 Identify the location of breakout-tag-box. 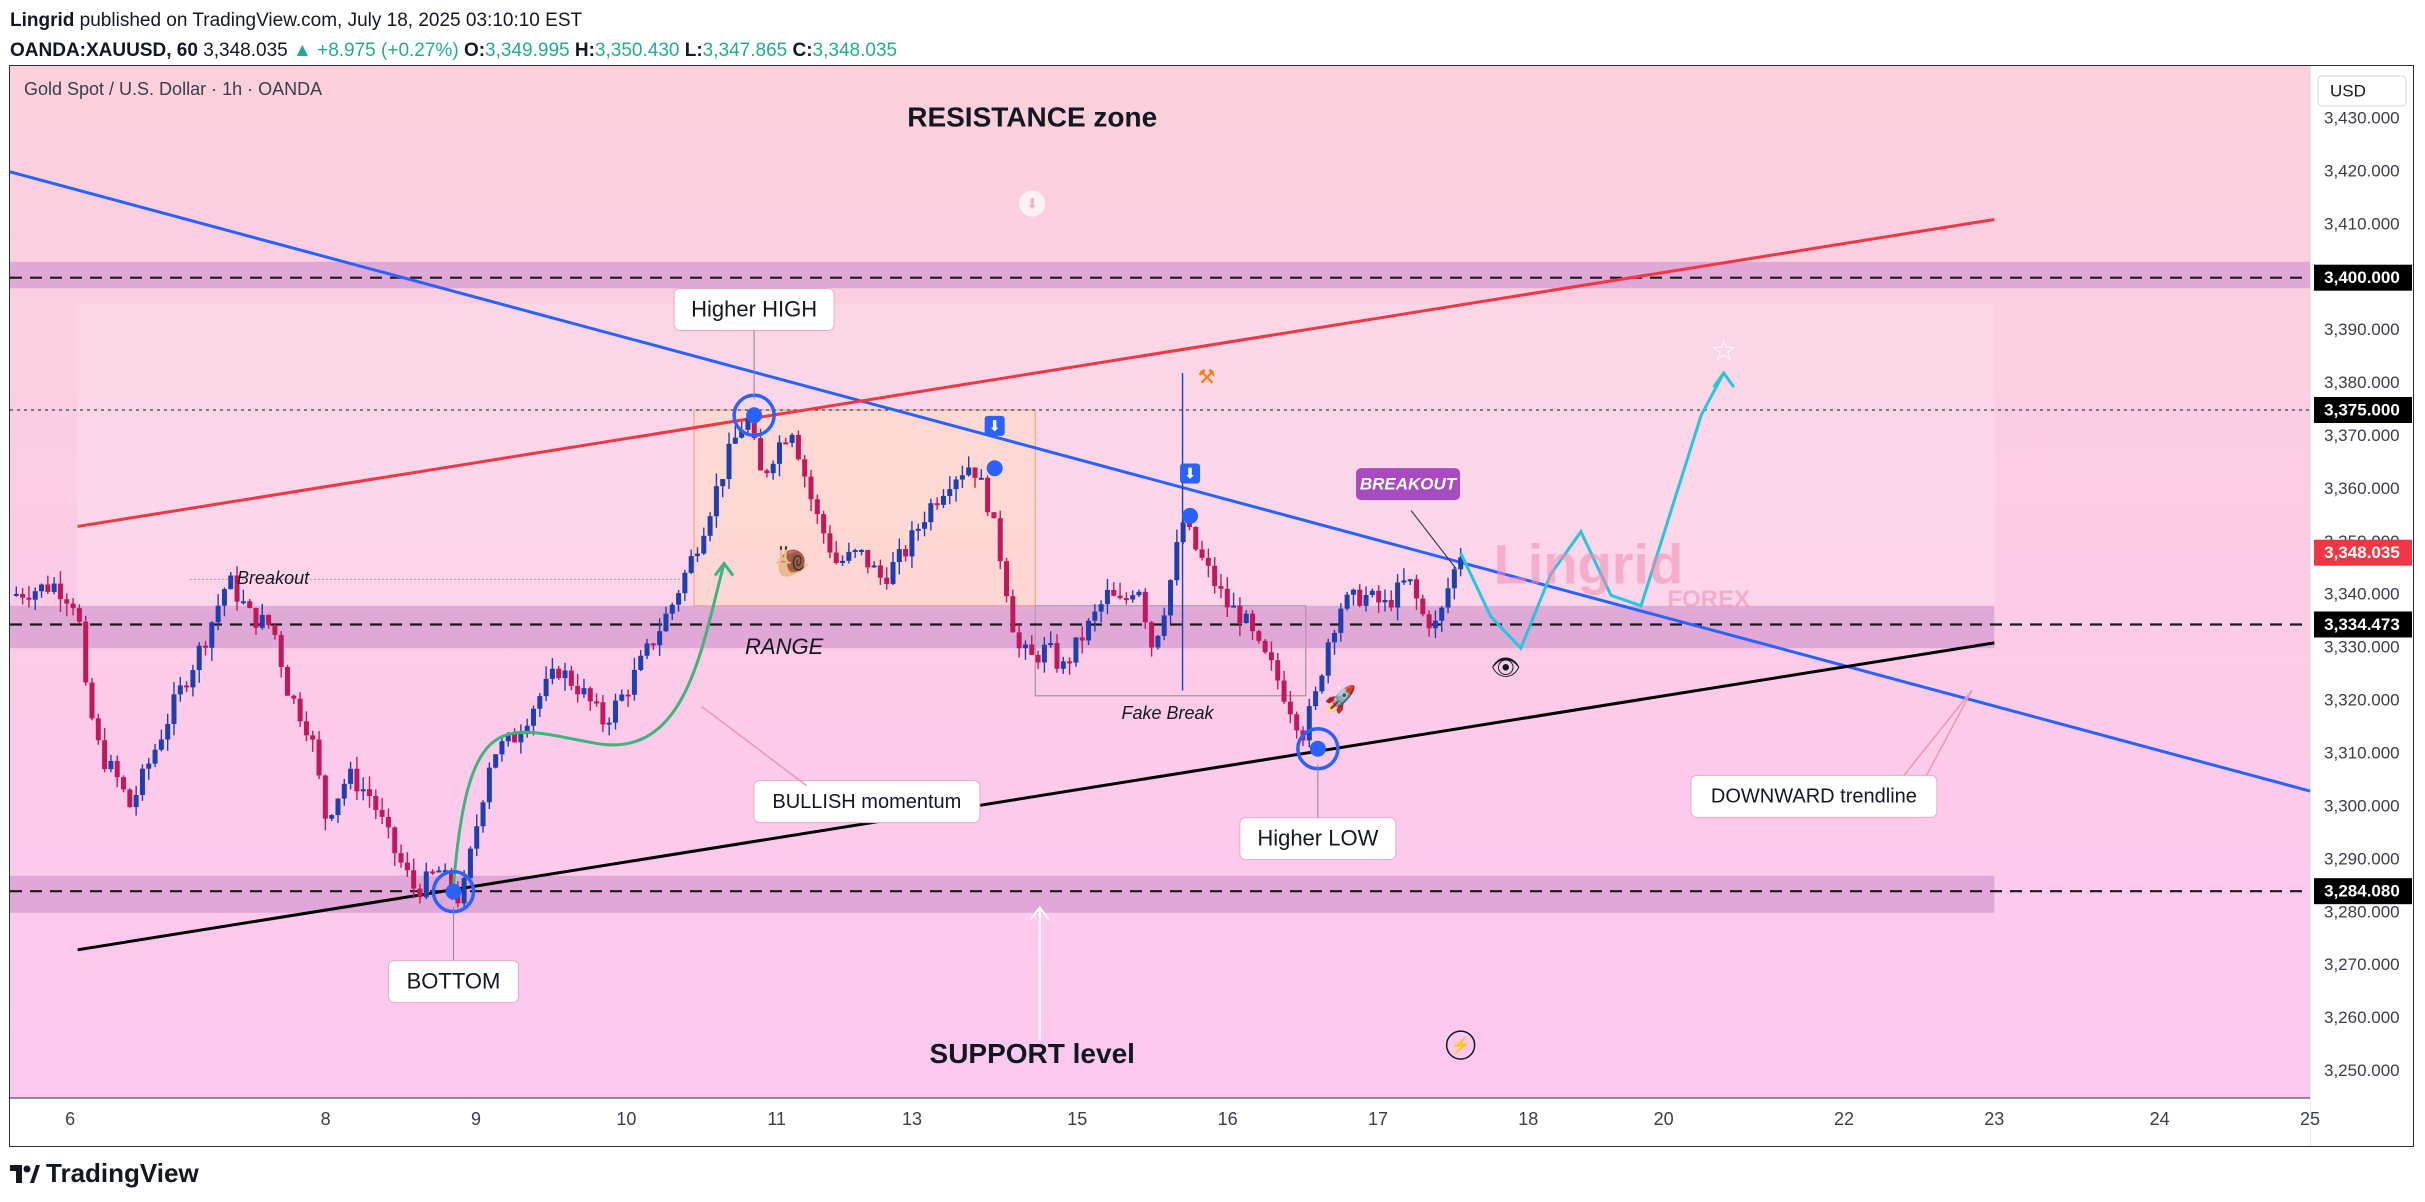
(1408, 484).